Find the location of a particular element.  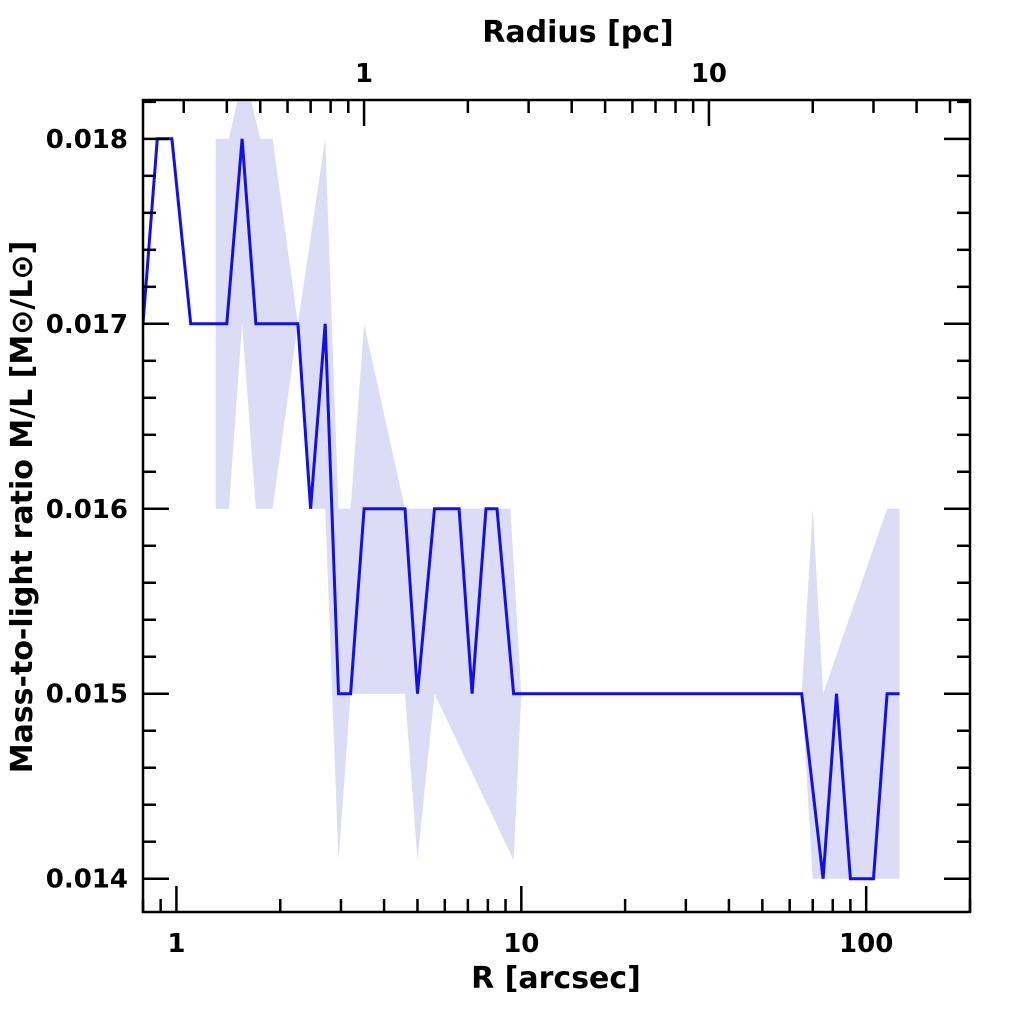

top-tick-label: 10 is located at coordinates (709, 74).